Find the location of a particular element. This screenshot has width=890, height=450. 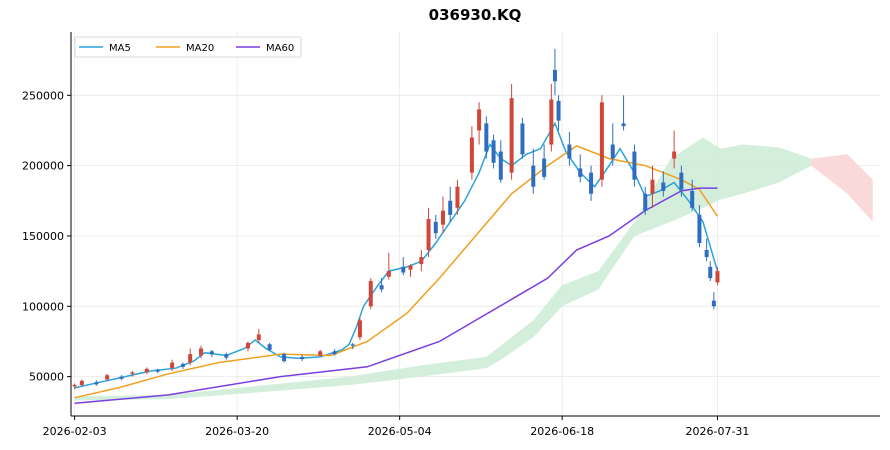

x-tick-label: 2026-02-03 is located at coordinates (75, 431).